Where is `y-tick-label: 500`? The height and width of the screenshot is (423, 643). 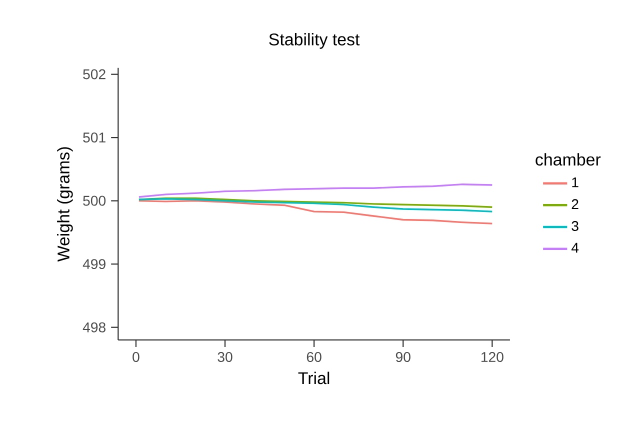 y-tick-label: 500 is located at coordinates (94, 201).